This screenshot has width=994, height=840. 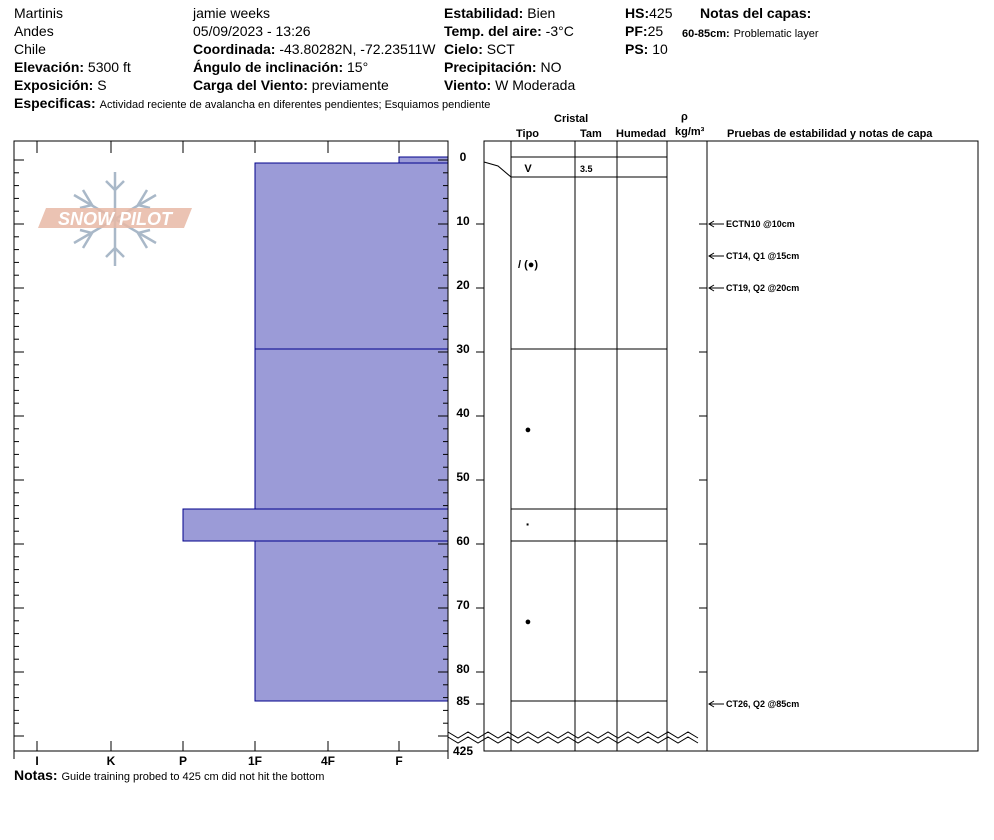 I want to click on specifics-label: Especificas:, so click(x=55, y=103).